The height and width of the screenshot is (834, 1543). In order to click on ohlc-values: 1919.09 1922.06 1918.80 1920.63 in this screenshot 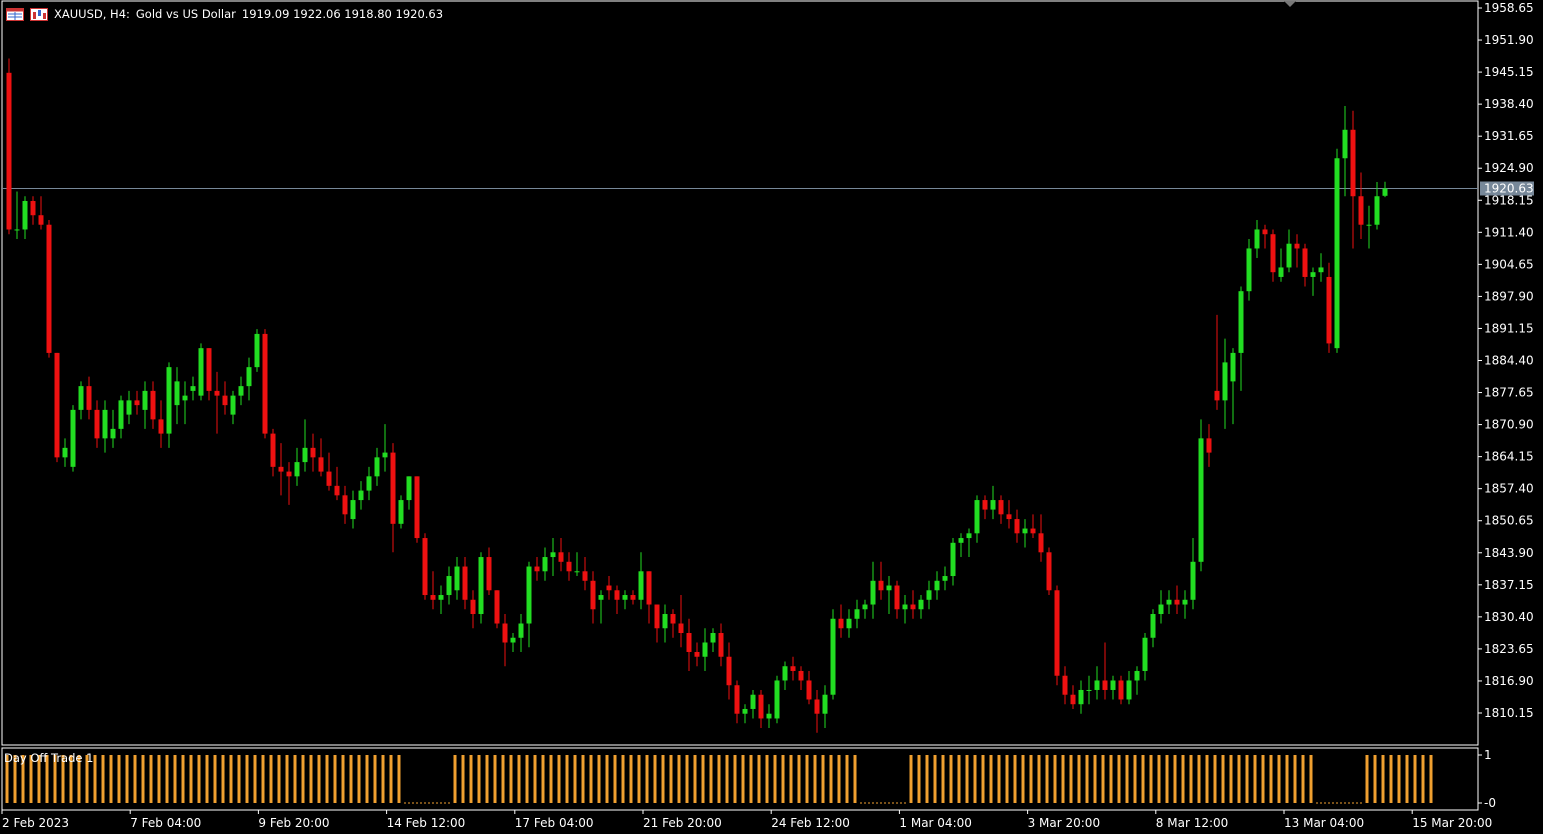, I will do `click(342, 14)`.